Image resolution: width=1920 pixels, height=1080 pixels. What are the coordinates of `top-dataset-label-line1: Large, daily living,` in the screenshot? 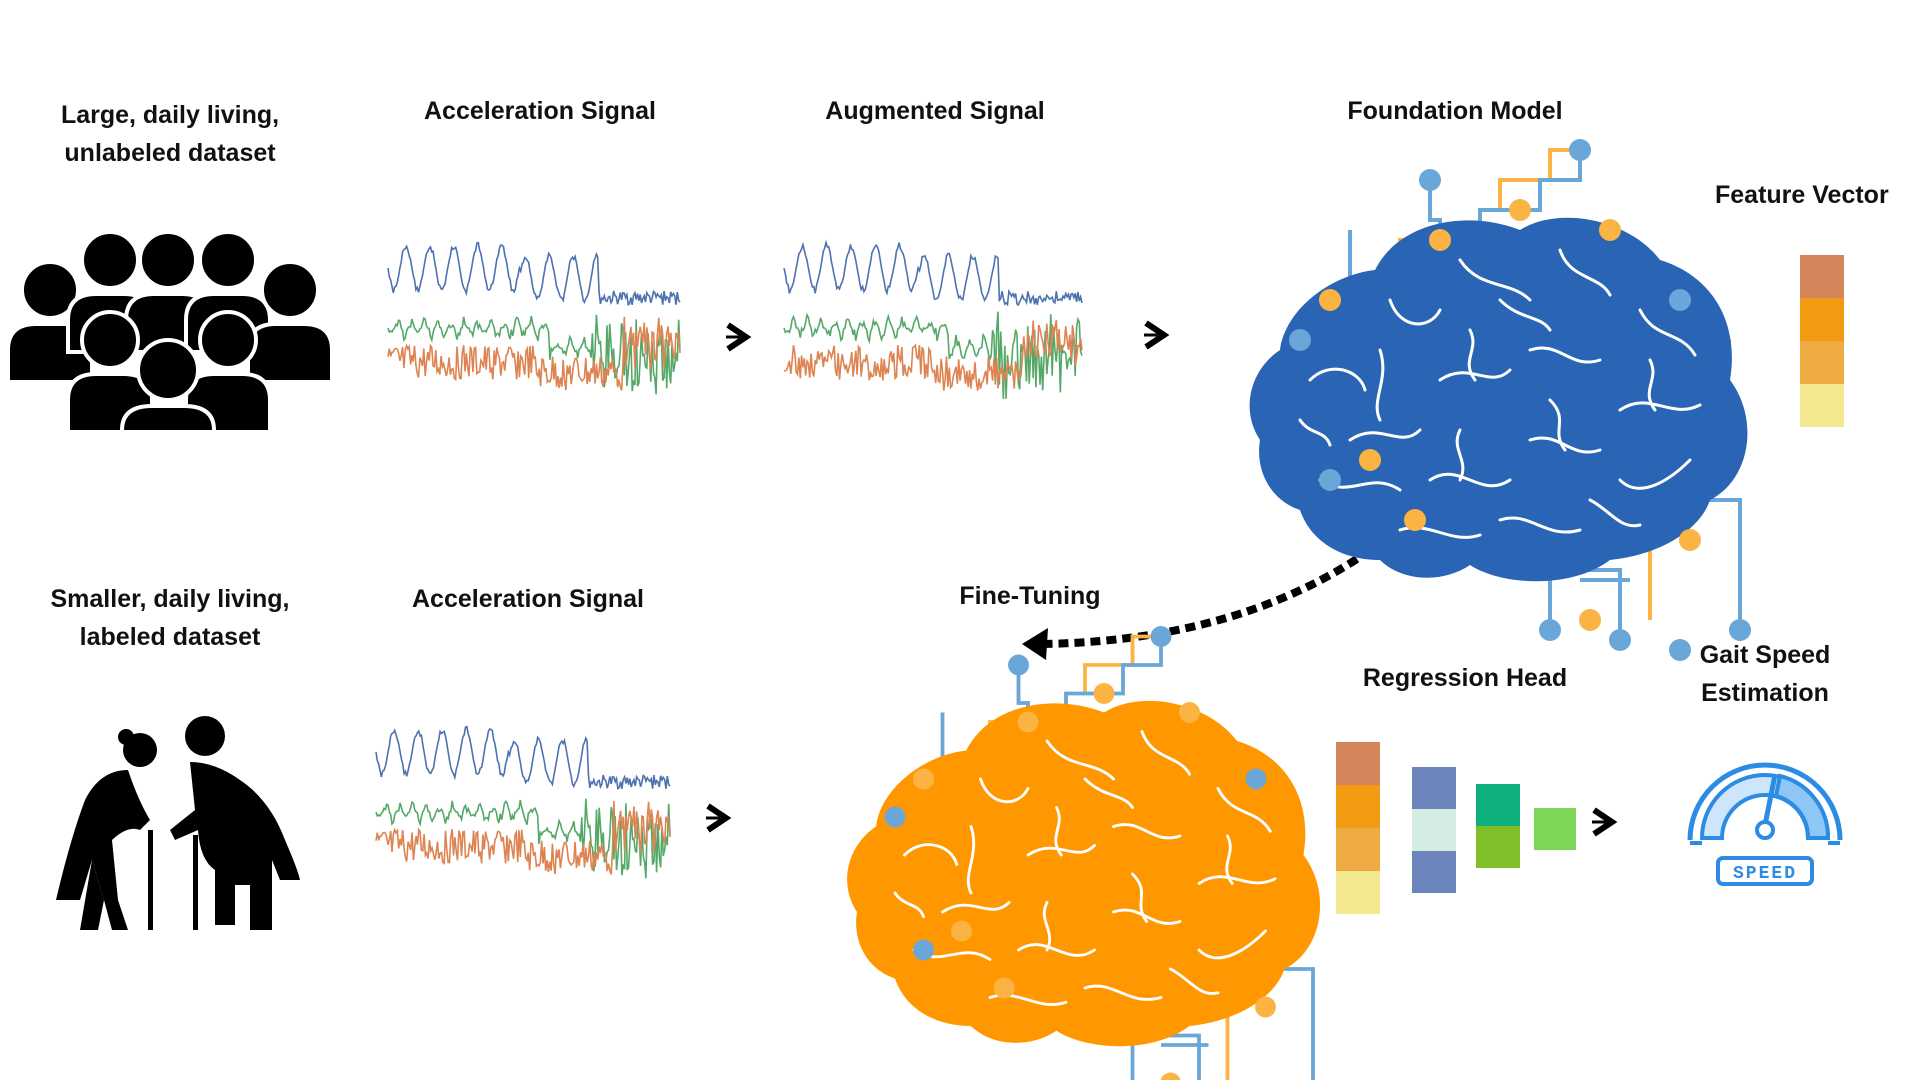 It's located at (170, 115).